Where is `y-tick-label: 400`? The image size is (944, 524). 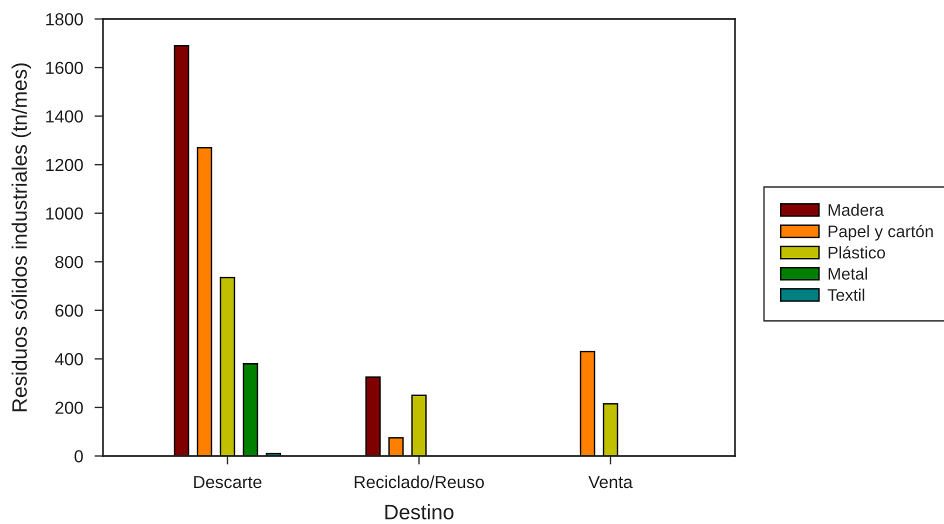
y-tick-label: 400 is located at coordinates (68, 359).